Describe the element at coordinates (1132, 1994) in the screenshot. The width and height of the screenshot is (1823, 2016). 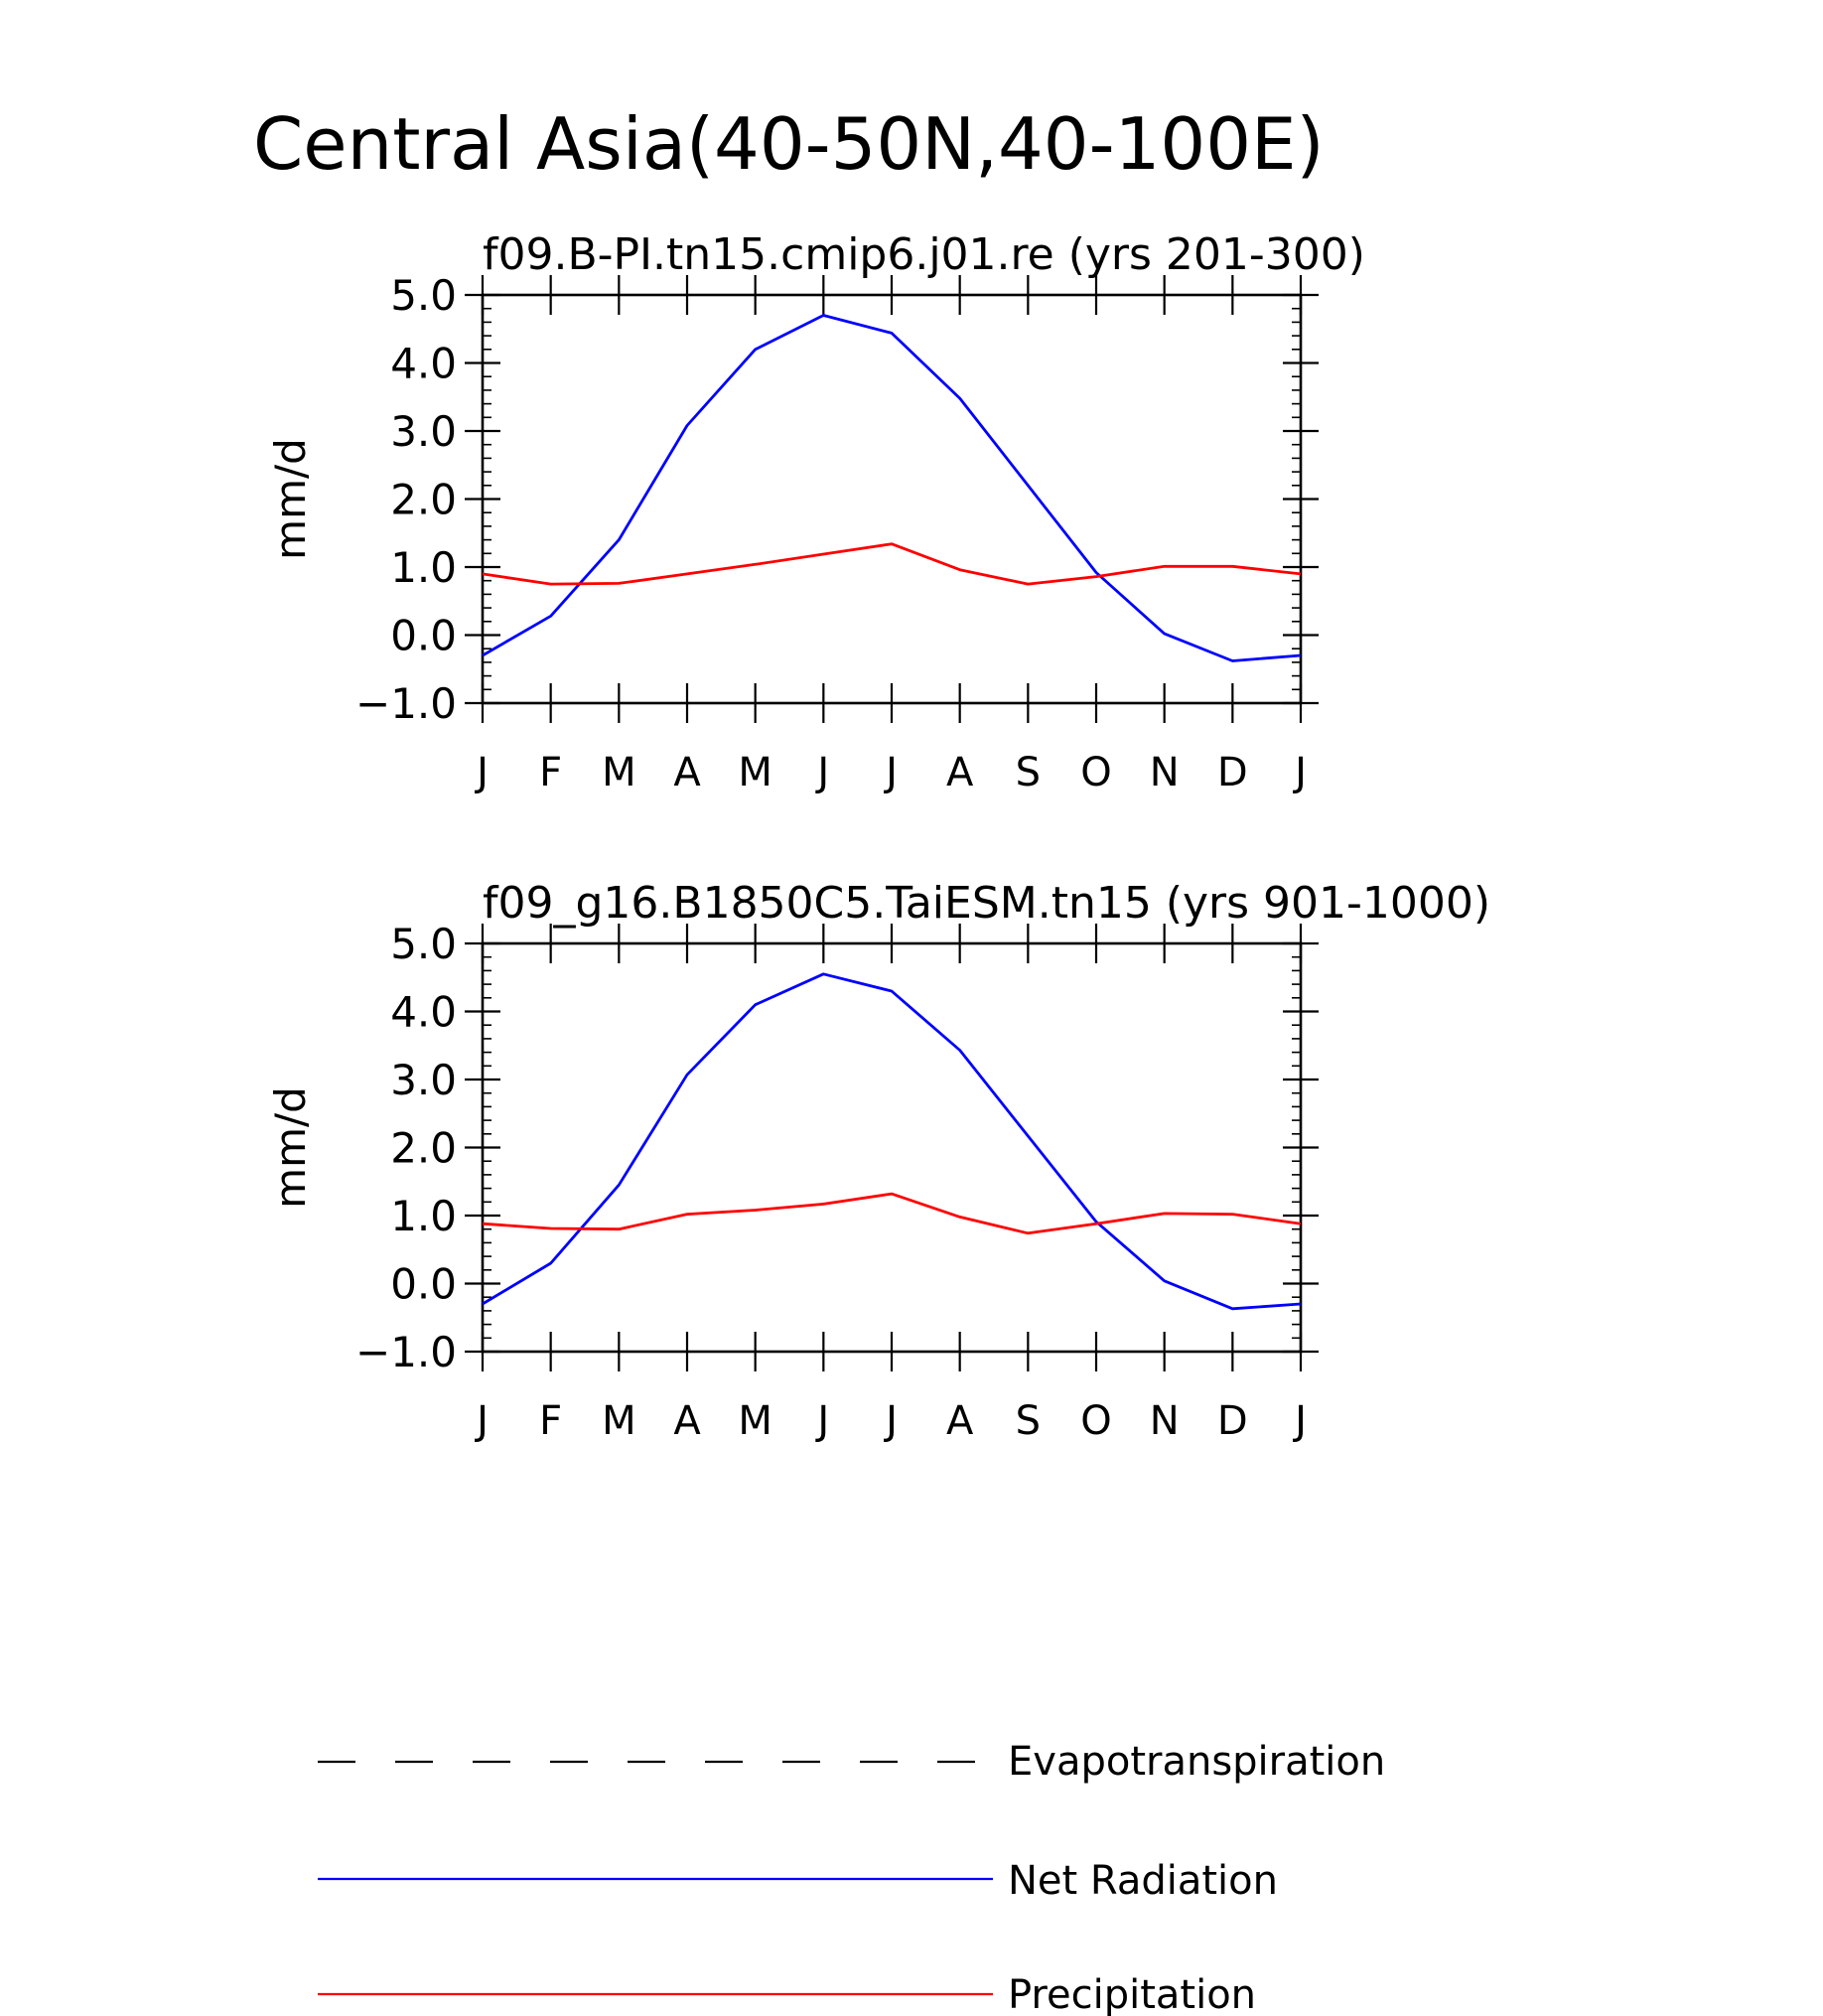
I see `legend-label-precipitation: Precipitation` at that location.